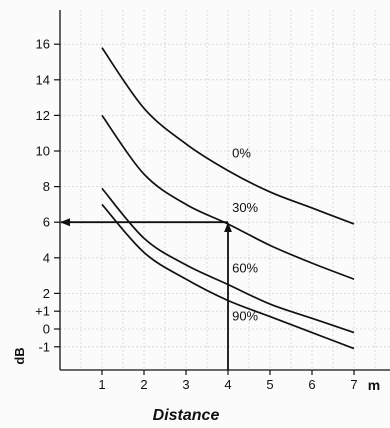  Describe the element at coordinates (46, 186) in the screenshot. I see `y-tick-label: 8` at that location.